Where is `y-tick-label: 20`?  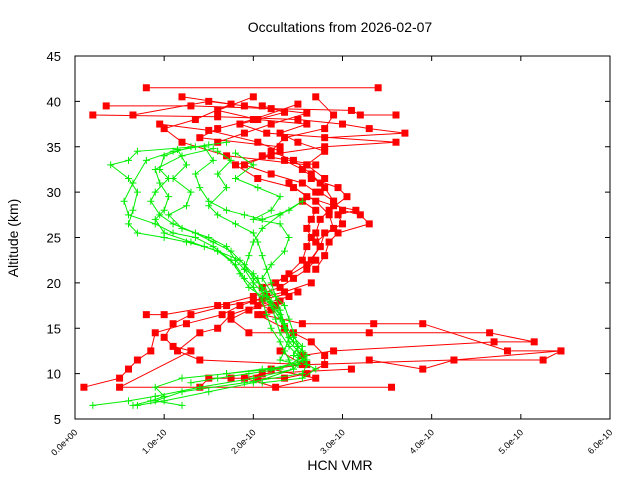 y-tick-label: 20 is located at coordinates (54, 283).